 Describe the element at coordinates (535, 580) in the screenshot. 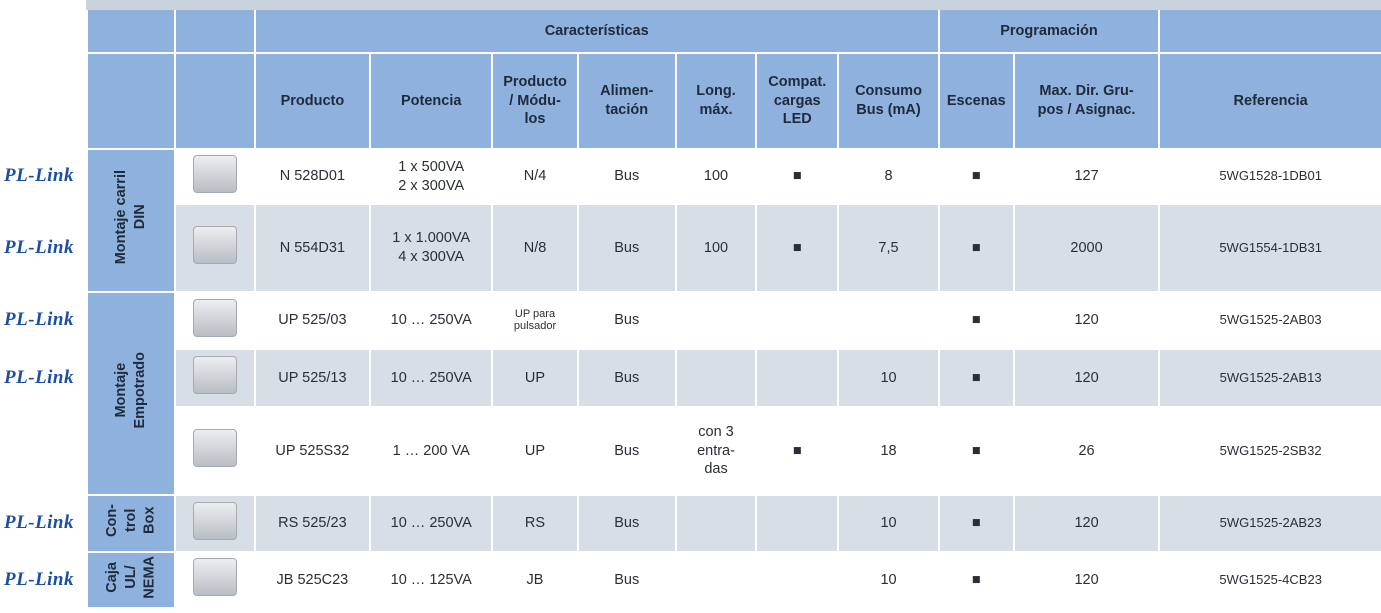

I see `table-cell: JB` at that location.